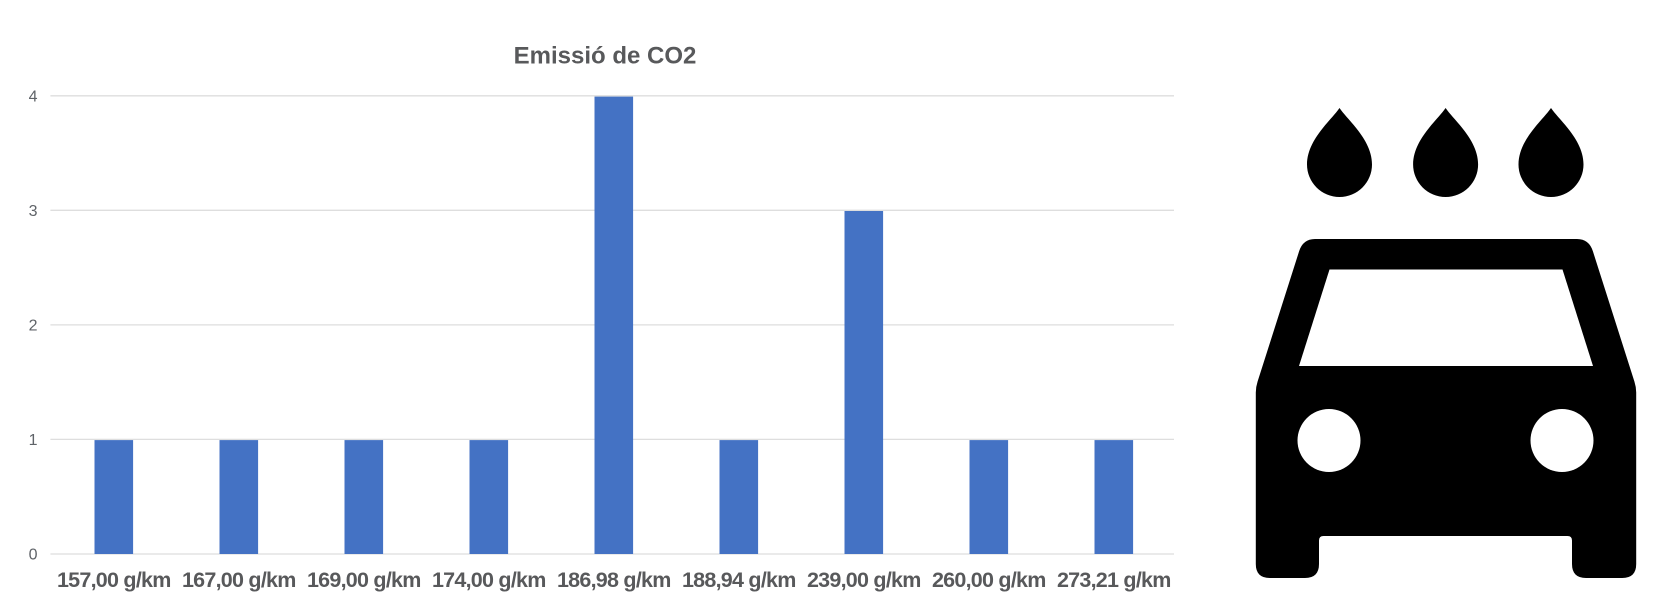  Describe the element at coordinates (989, 580) in the screenshot. I see `svg-text: 260,00 g/km` at that location.